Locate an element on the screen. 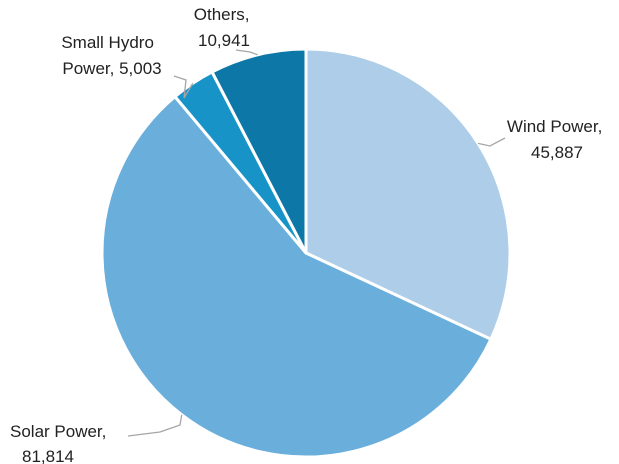 The height and width of the screenshot is (464, 619). leader-solar-power is located at coordinates (155, 425).